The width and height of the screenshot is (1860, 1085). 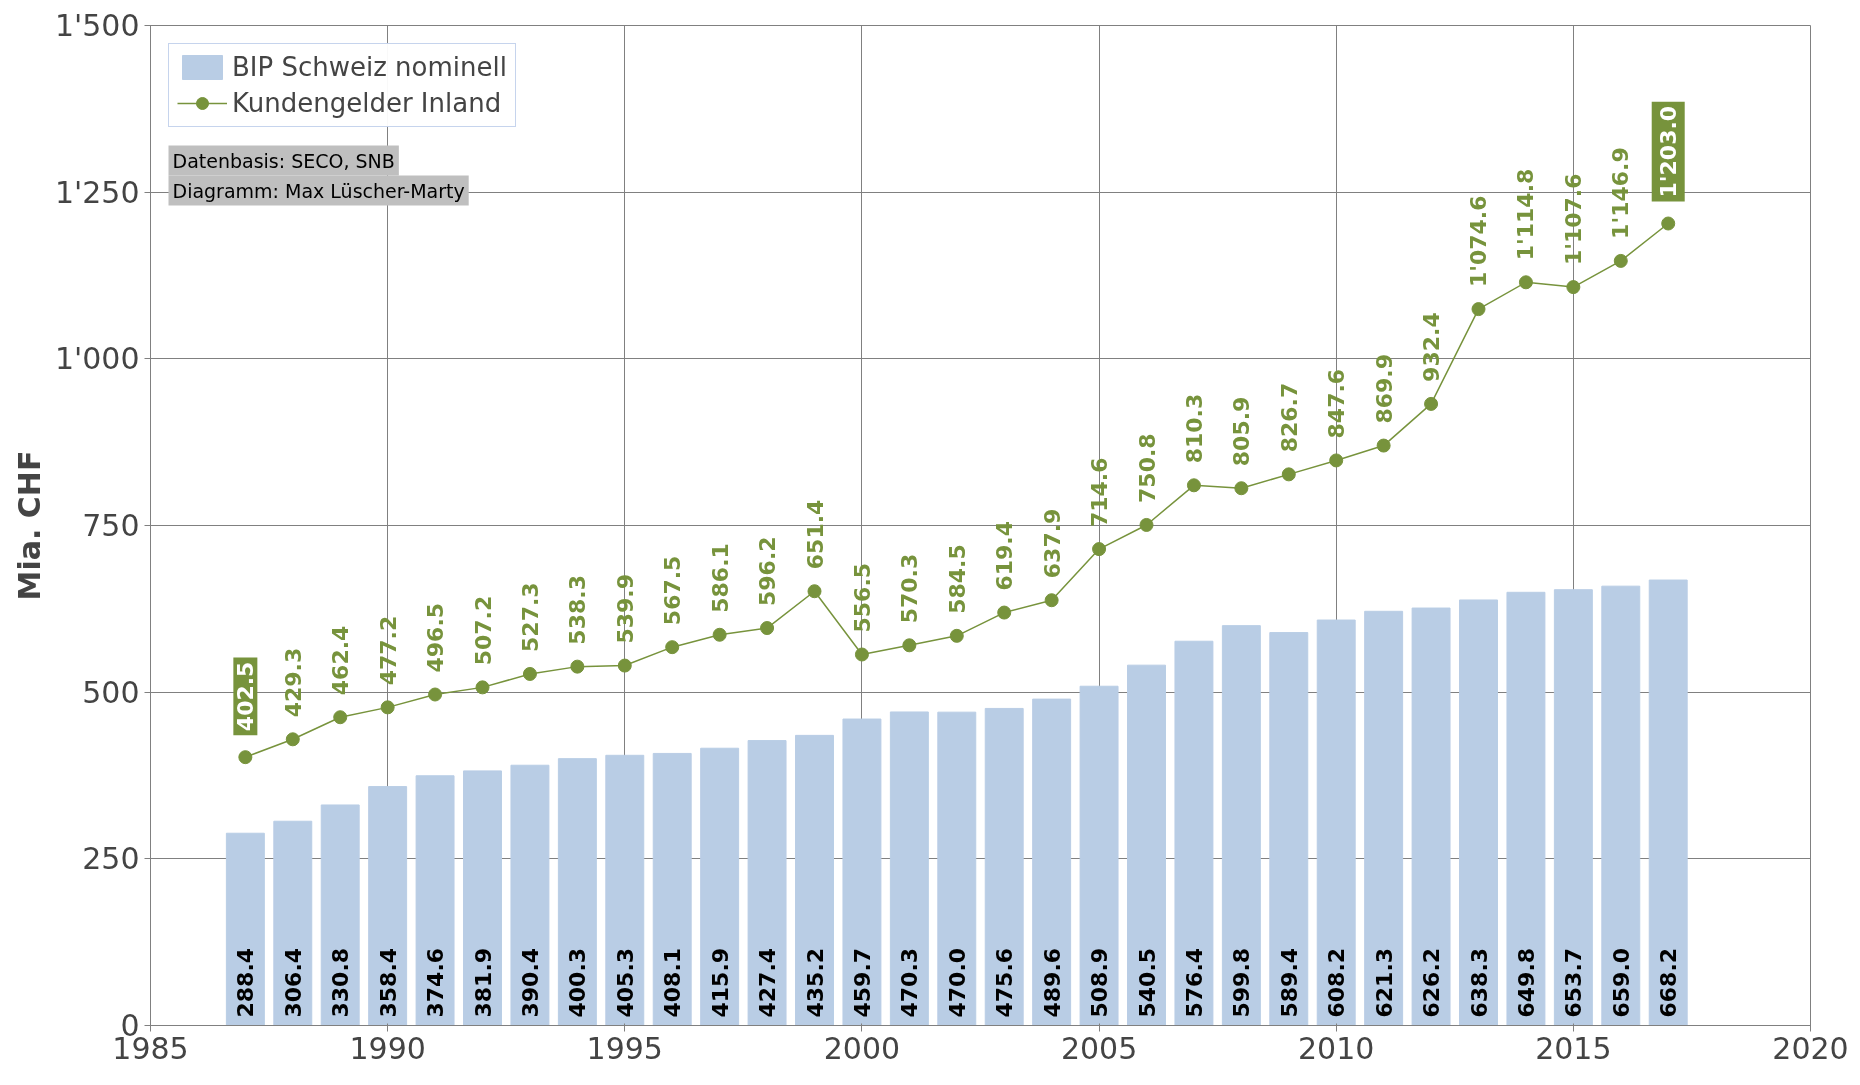 I want to click on data-label: 869.9, so click(x=1384, y=388).